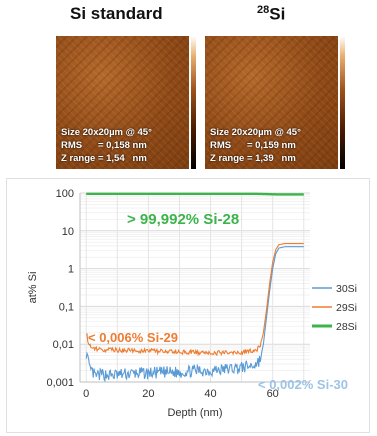 The image size is (377, 436). I want to click on y-tick-label: 1, so click(71, 270).